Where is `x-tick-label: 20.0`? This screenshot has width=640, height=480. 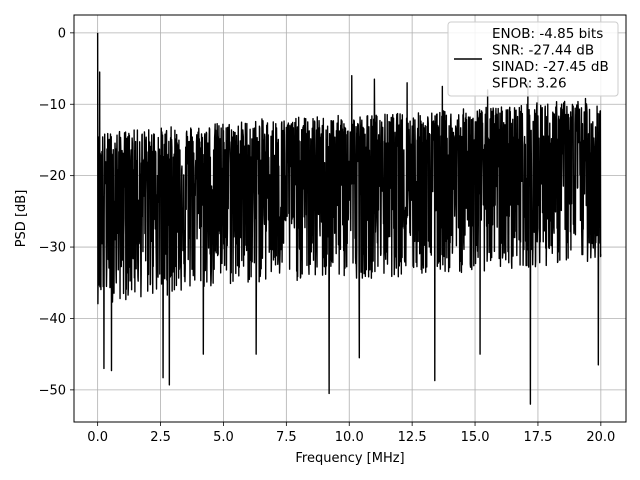 x-tick-label: 20.0 is located at coordinates (600, 437).